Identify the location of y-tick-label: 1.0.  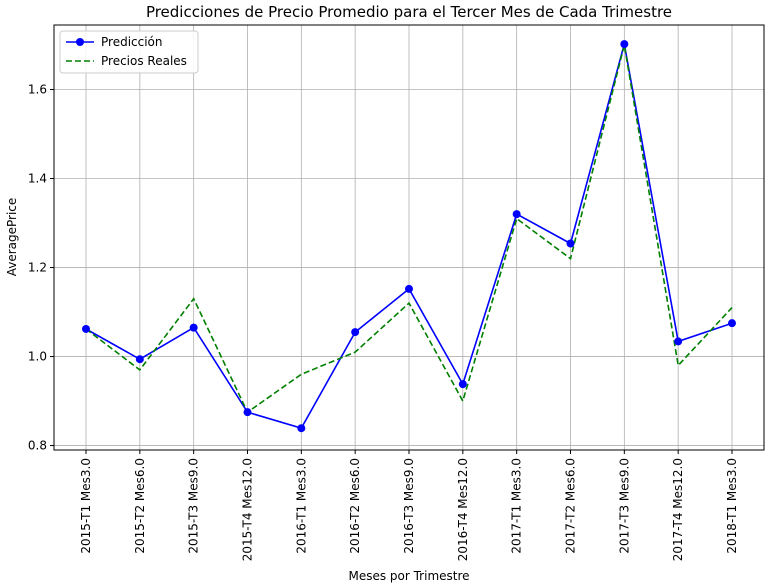
(37, 357).